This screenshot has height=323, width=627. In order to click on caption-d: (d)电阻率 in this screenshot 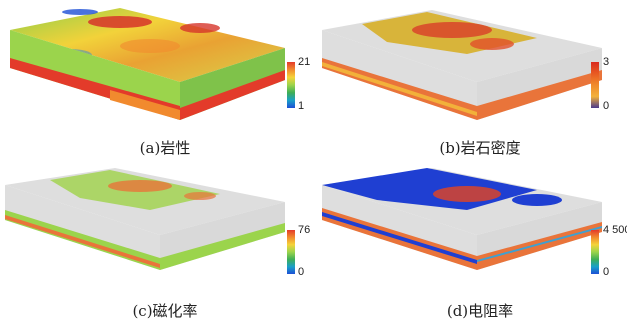, I will do `click(480, 311)`.